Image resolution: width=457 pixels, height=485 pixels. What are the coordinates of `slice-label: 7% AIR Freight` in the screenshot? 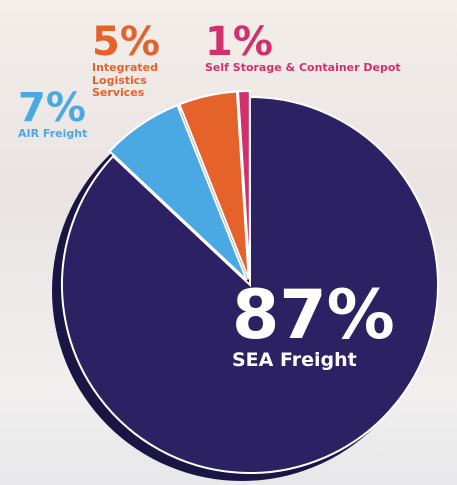 It's located at (78, 114).